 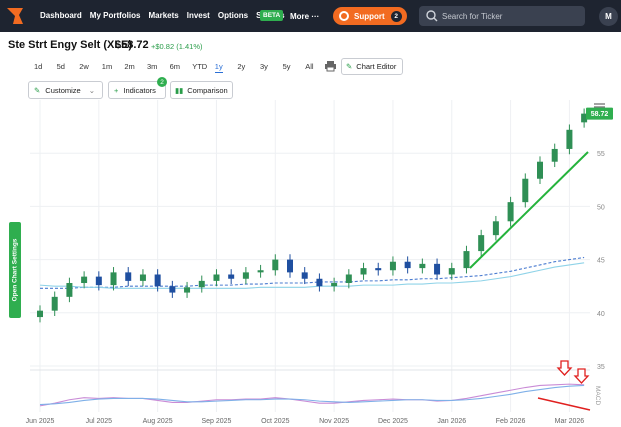 I want to click on y-tick-label: 35, so click(x=601, y=367).